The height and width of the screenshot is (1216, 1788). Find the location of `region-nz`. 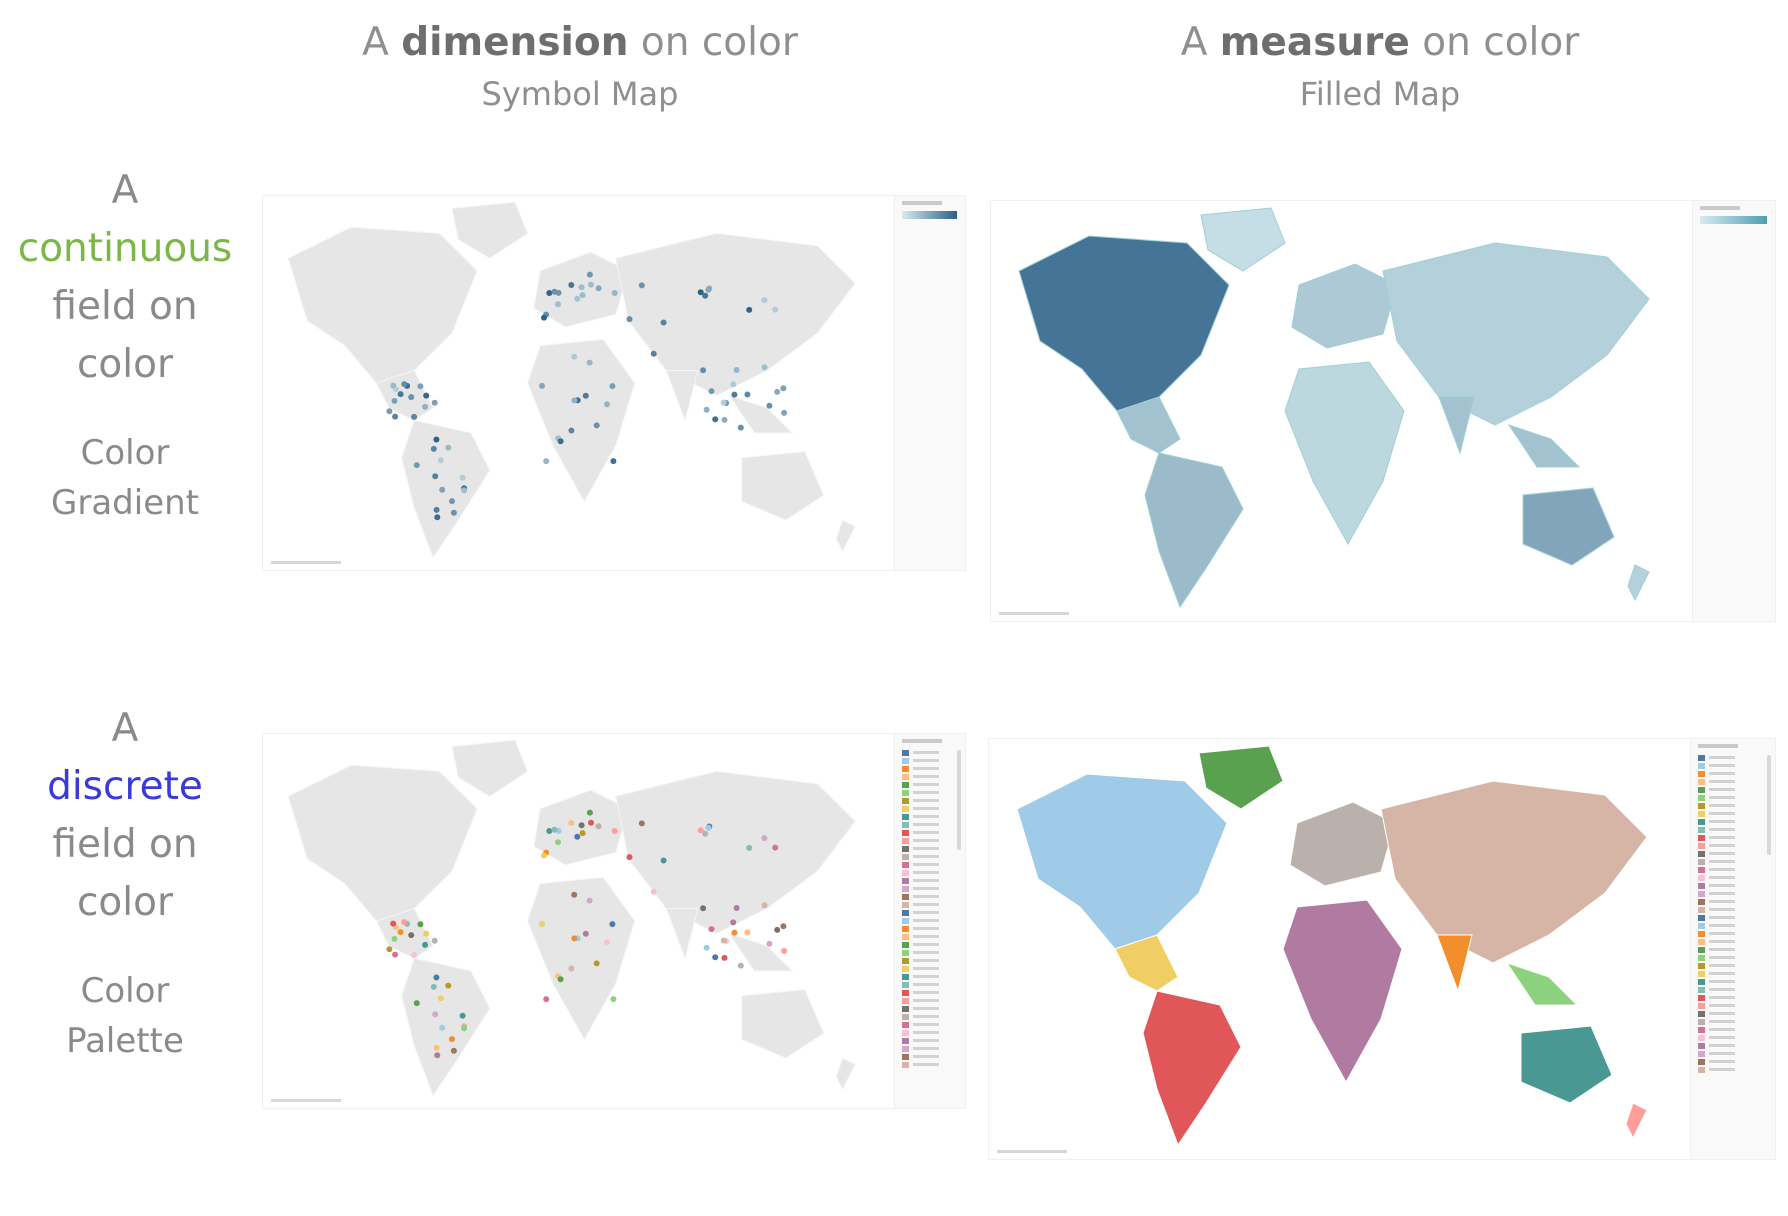

region-nz is located at coordinates (845, 536).